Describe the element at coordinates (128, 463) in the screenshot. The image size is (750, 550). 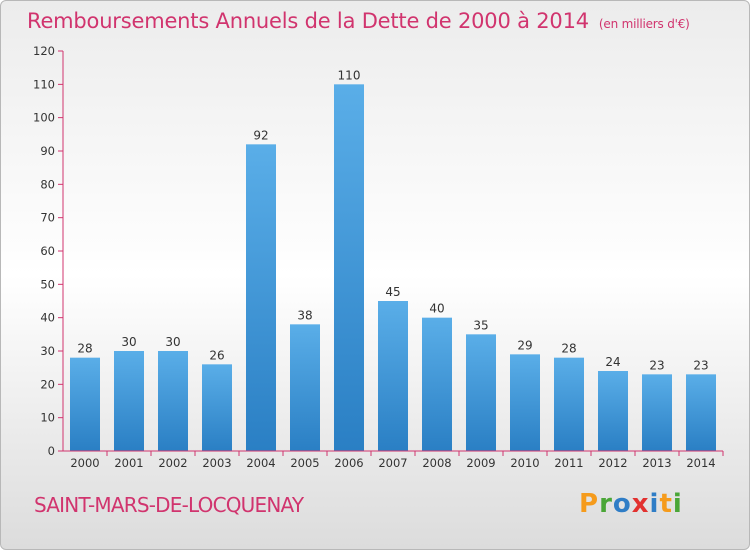
I see `x-tick-label-2001: 2001` at that location.